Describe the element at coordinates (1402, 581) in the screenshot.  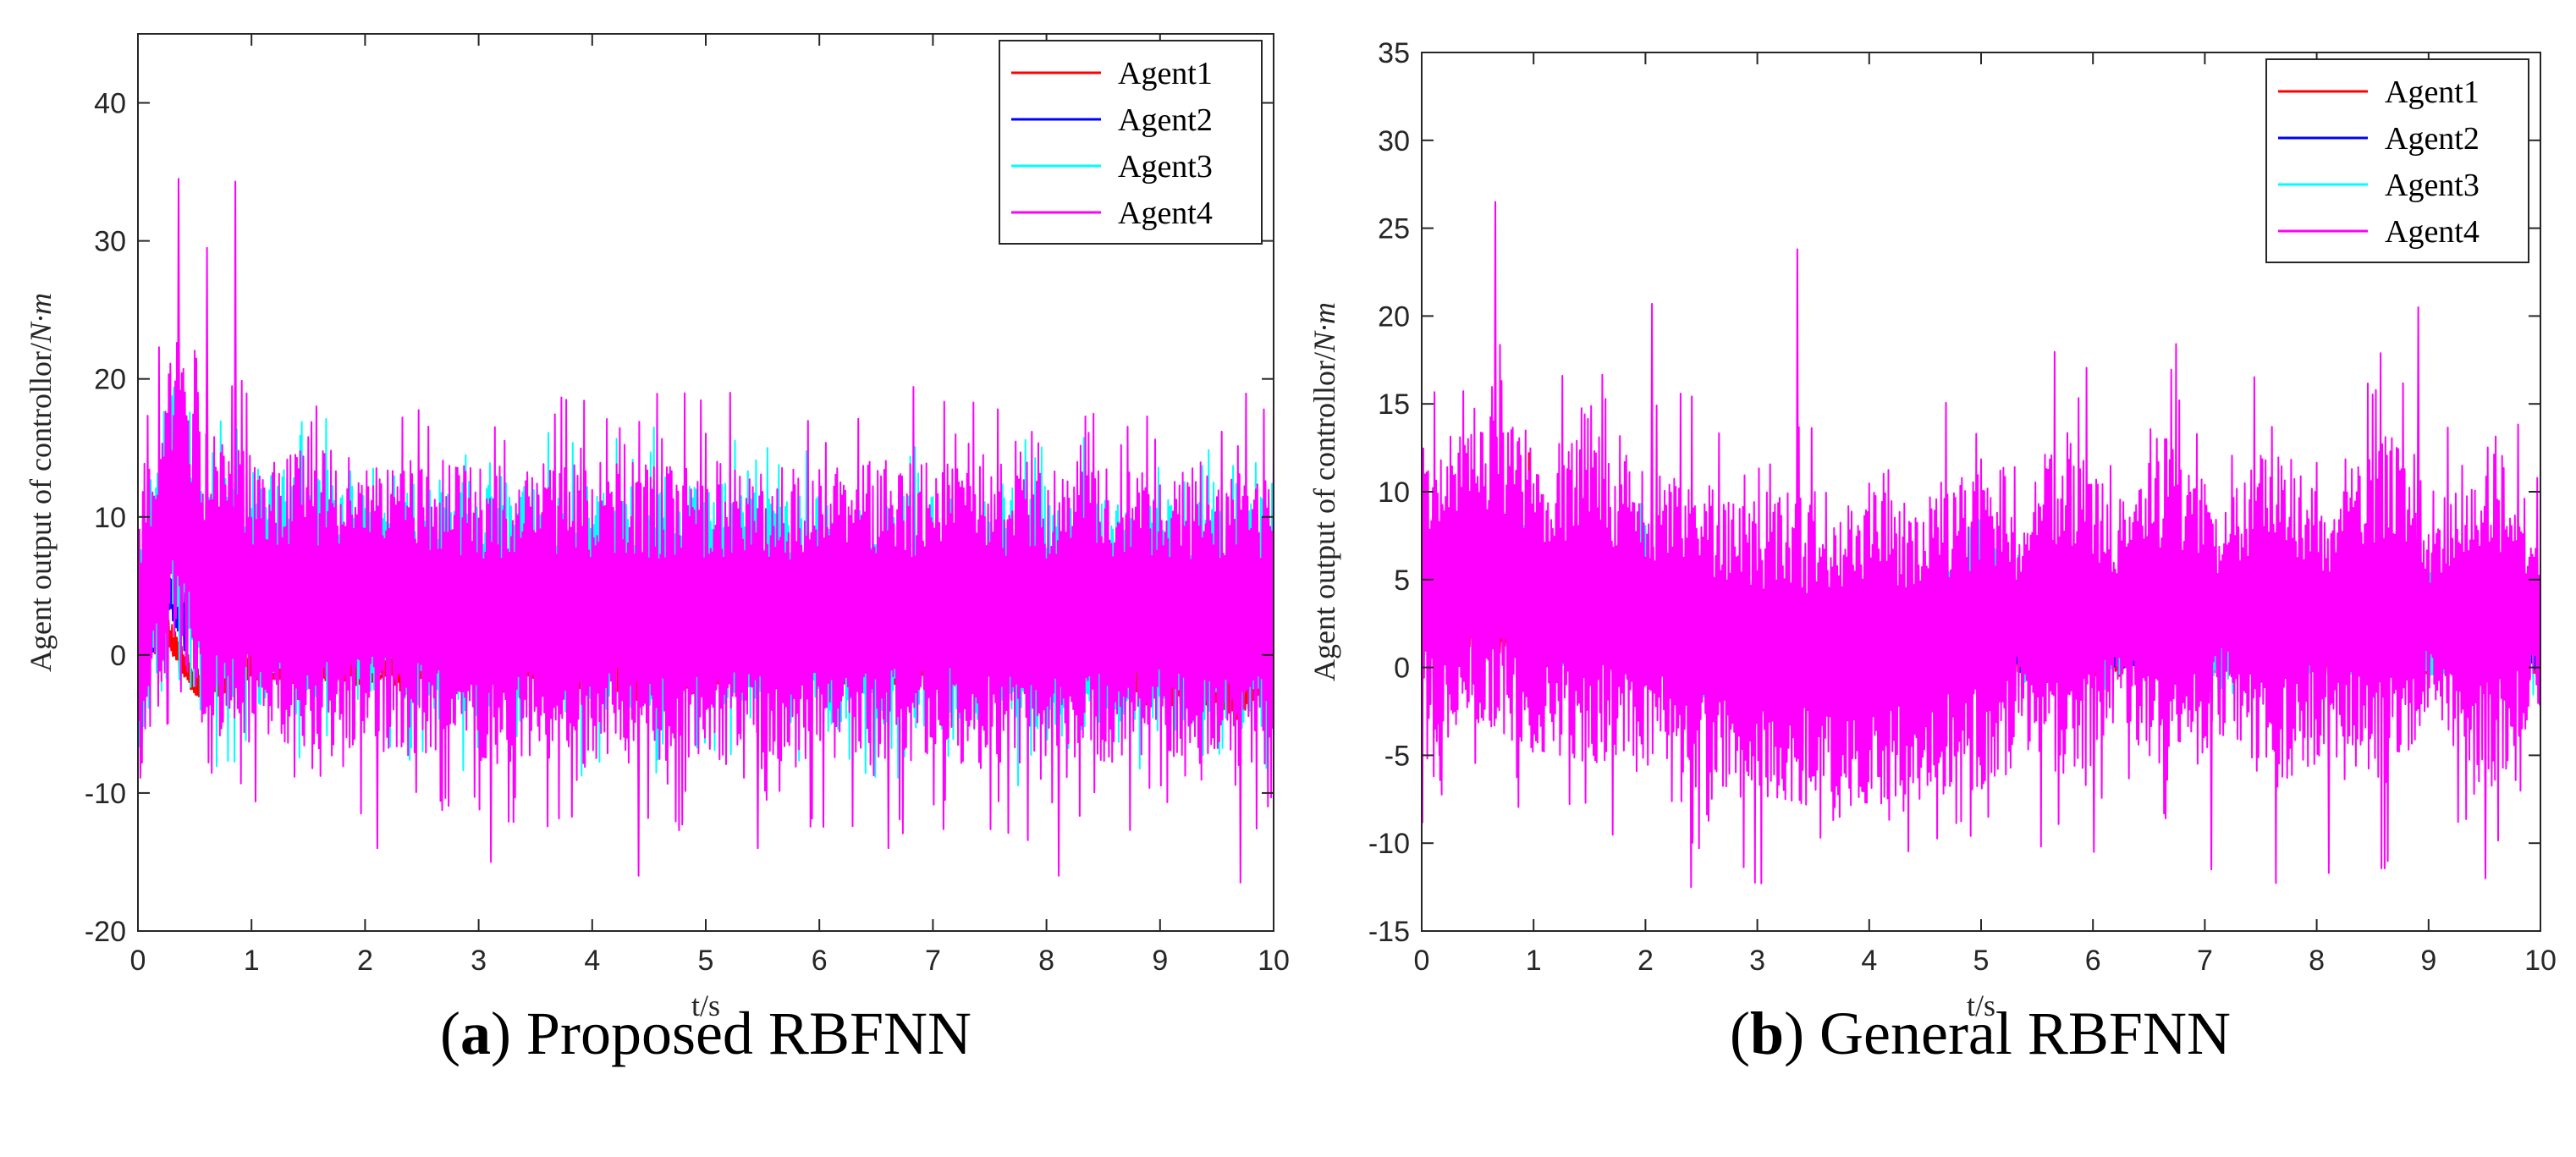
I see `y-tick-label: 5` at that location.